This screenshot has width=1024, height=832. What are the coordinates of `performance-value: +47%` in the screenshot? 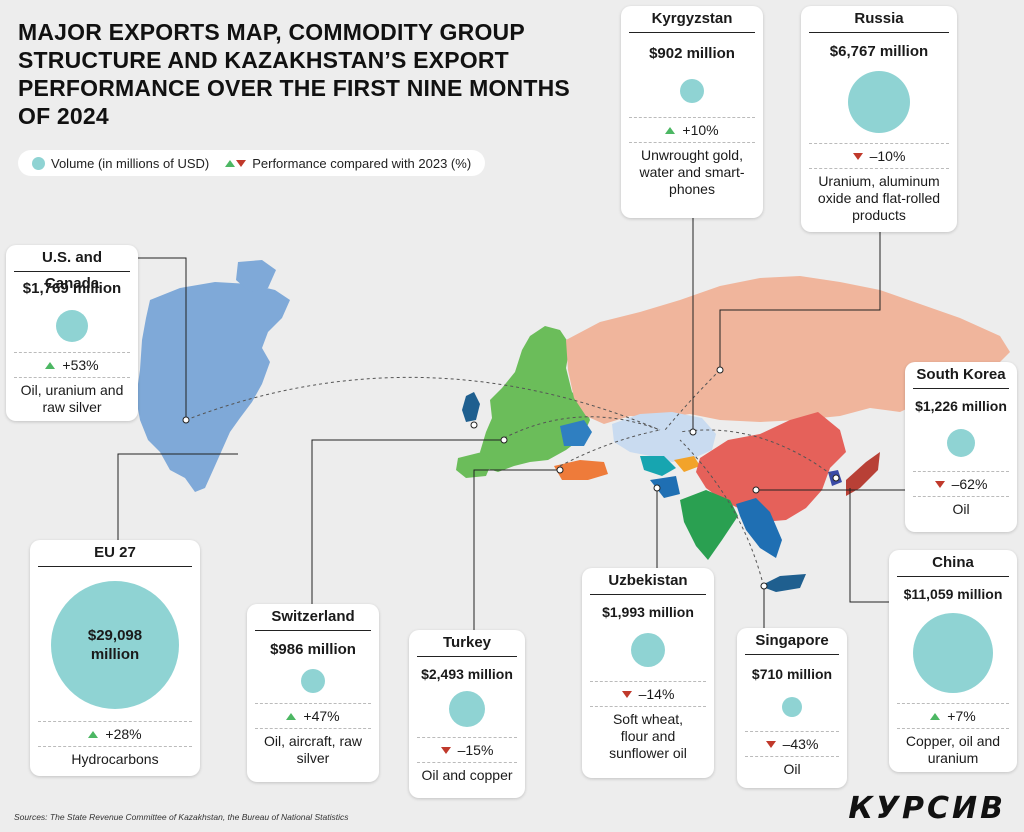 It's located at (321, 716).